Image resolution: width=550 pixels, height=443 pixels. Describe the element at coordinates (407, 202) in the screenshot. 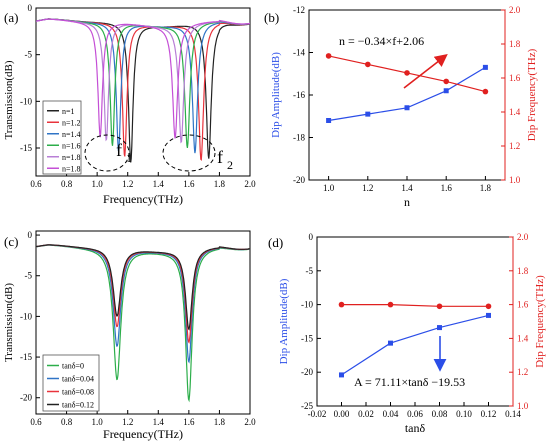

I see `x-axis-label: n` at that location.